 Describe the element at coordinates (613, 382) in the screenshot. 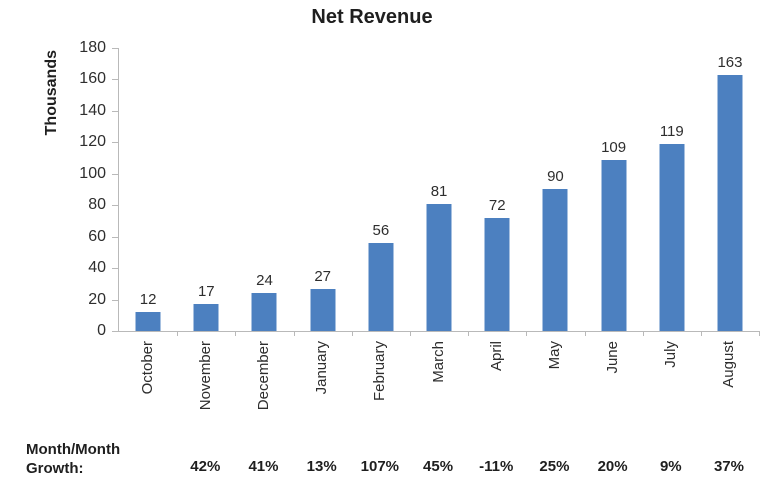

I see `x-axis-label-cell: June` at that location.